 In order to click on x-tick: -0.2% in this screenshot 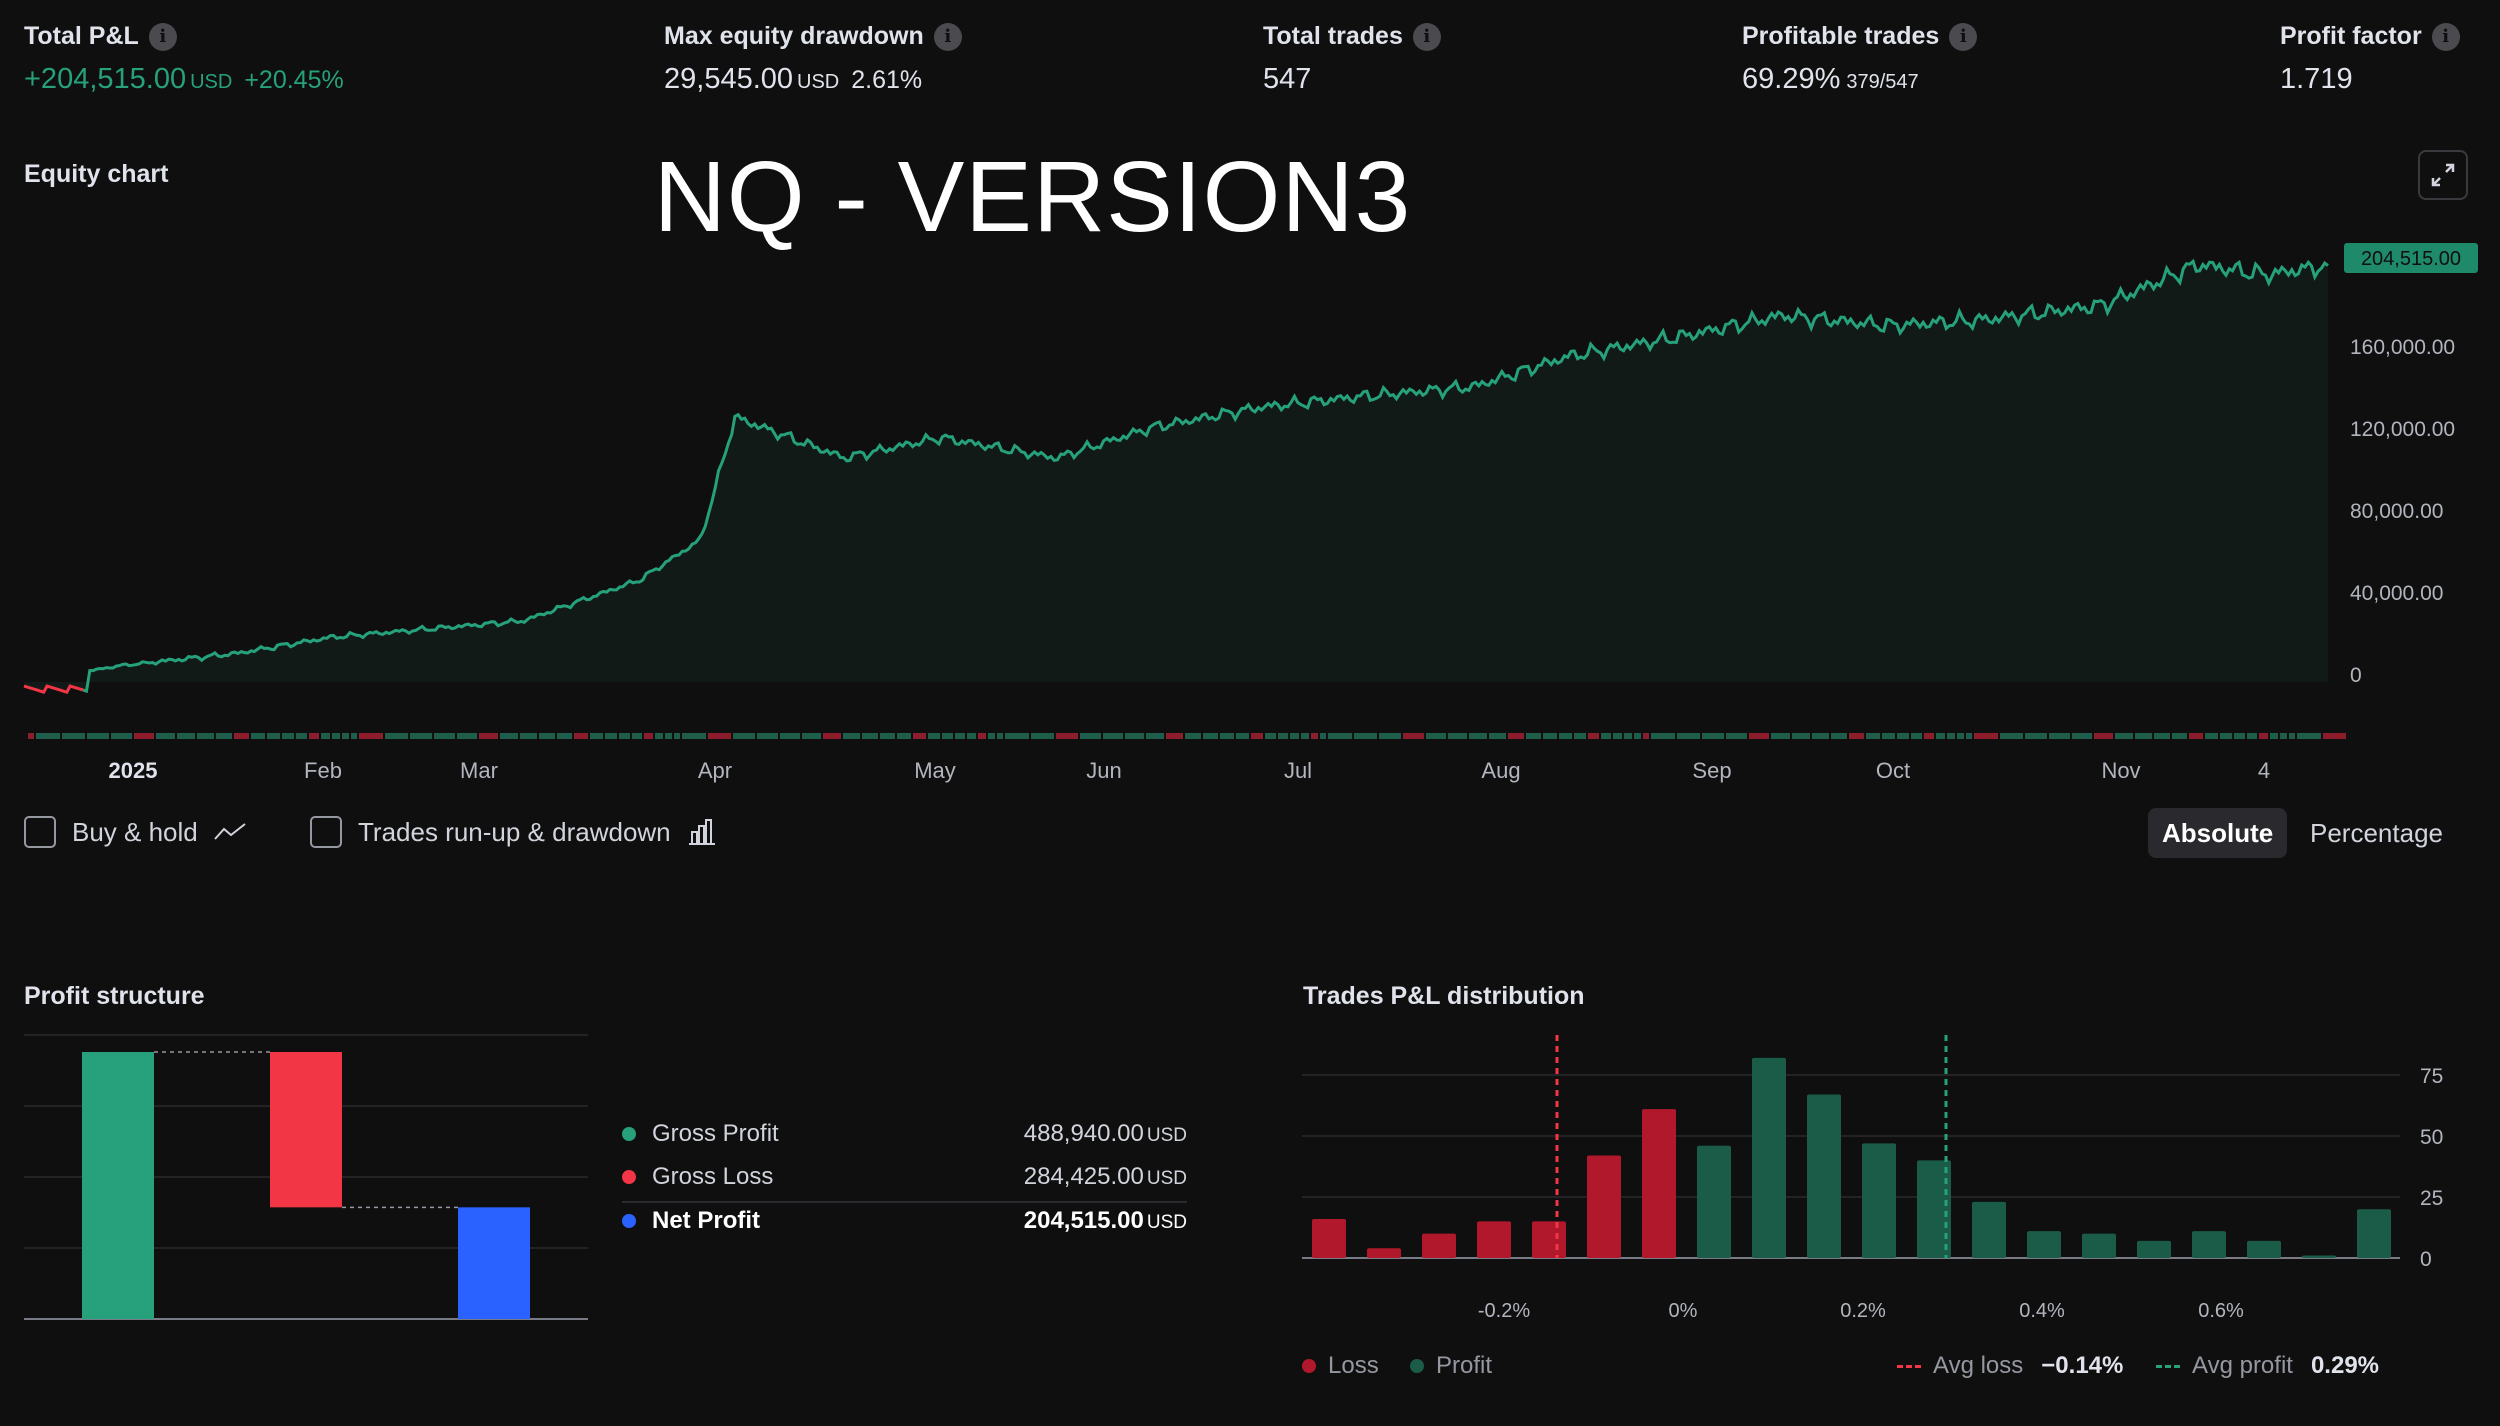, I will do `click(1504, 1310)`.